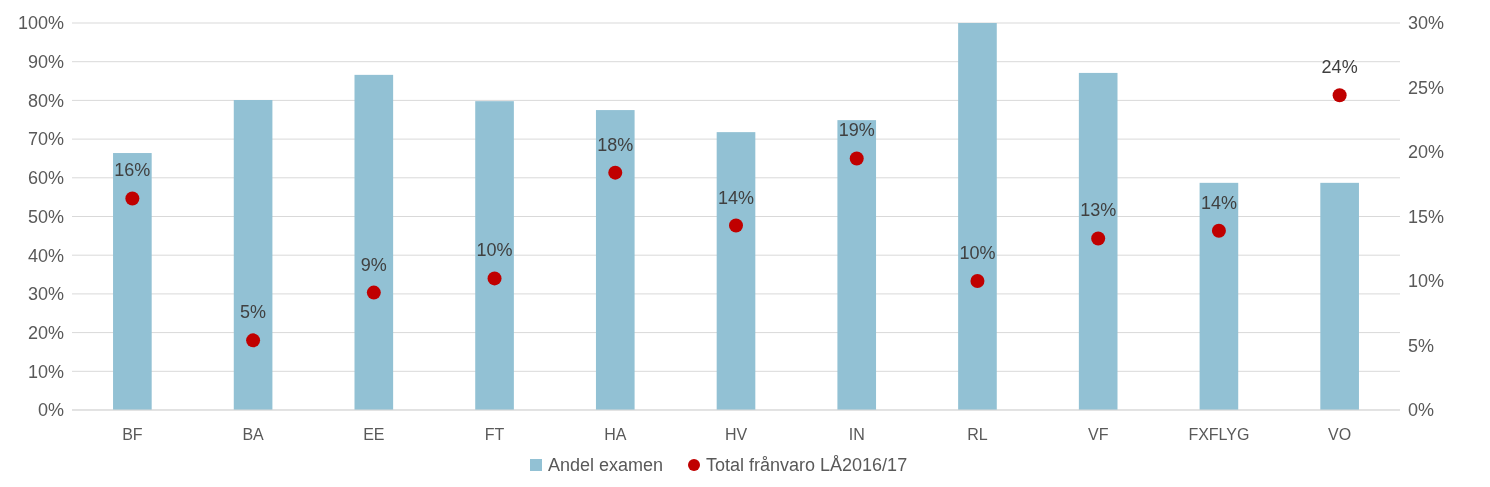 Image resolution: width=1490 pixels, height=487 pixels. Describe the element at coordinates (1421, 410) in the screenshot. I see `y2-tick-label: 0%` at that location.